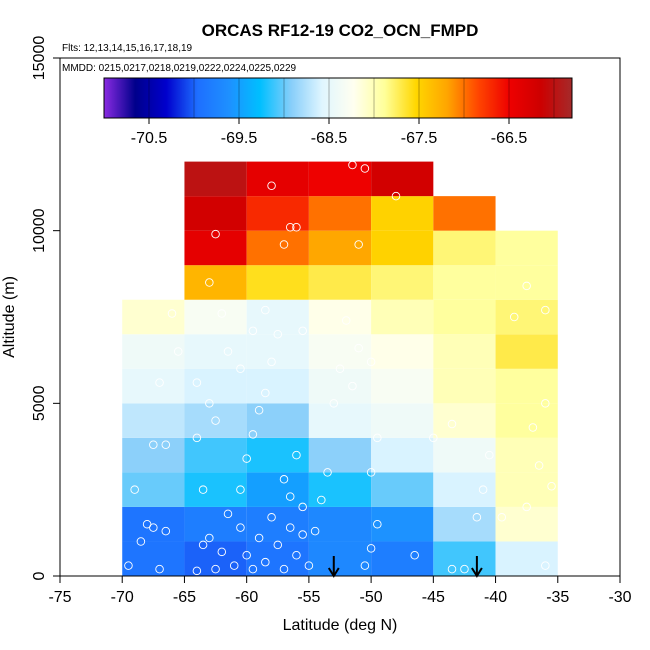 This screenshot has width=650, height=650. Describe the element at coordinates (127, 48) in the screenshot. I see `flights-label: Flts: 12,13,14,15,16,17,18,19` at that location.